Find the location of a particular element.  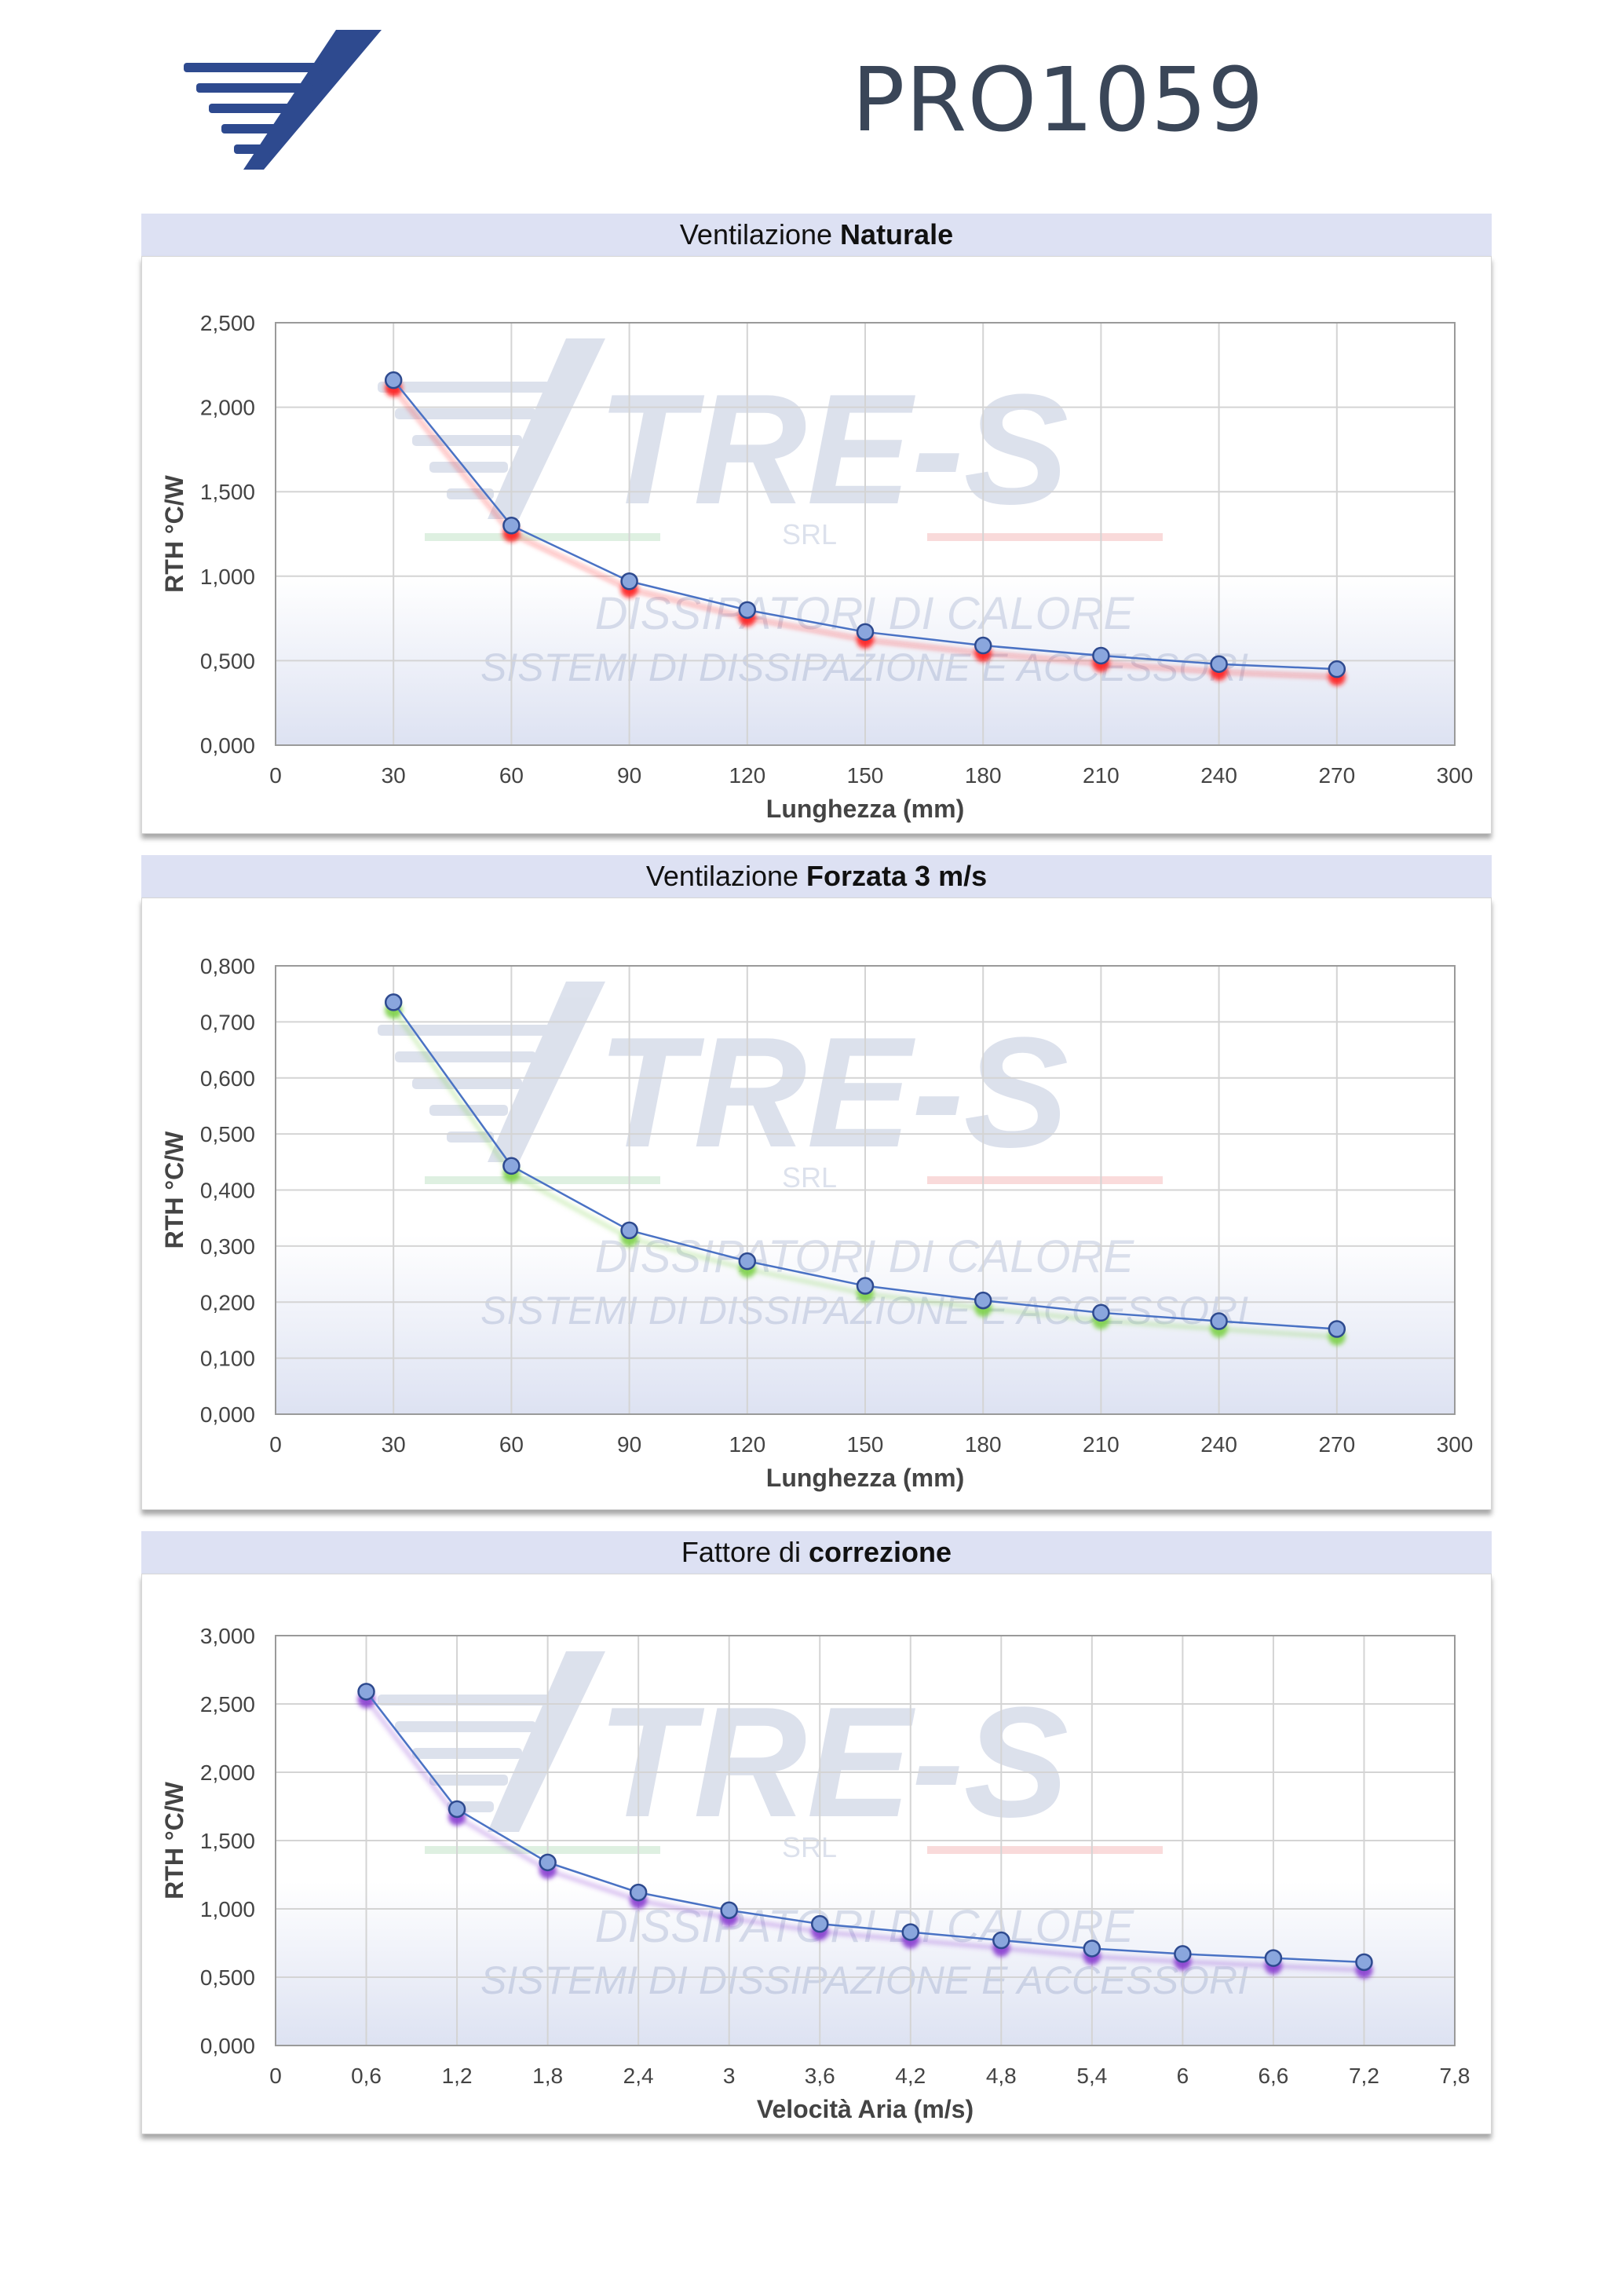

x-tick-label: 0 is located at coordinates (275, 1445).